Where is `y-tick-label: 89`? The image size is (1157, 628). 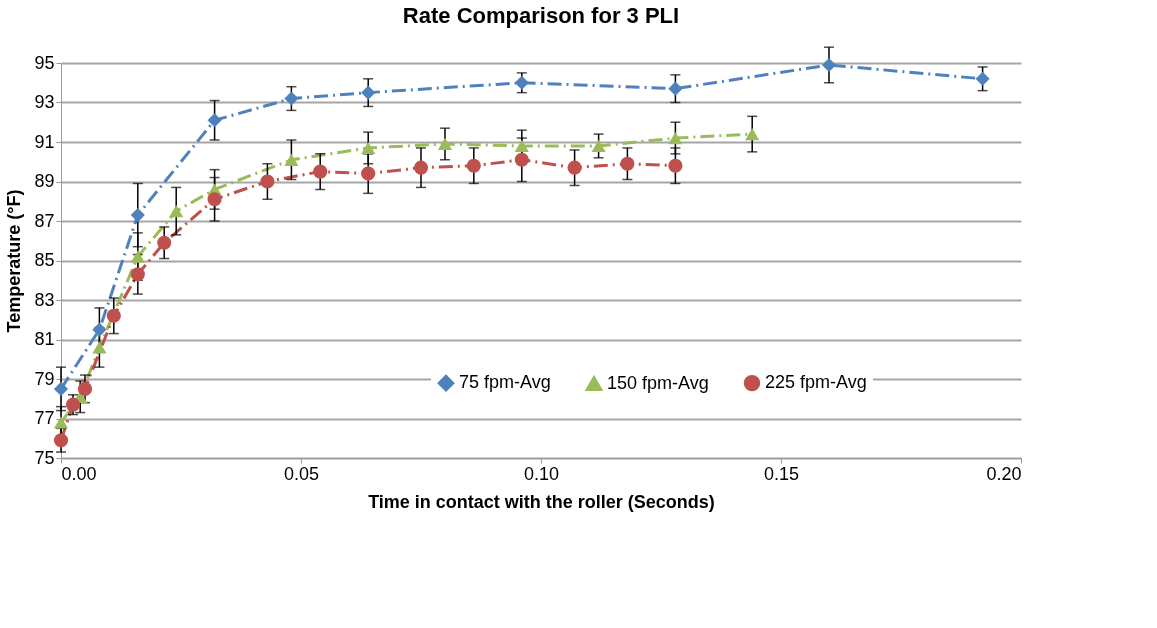 y-tick-label: 89 is located at coordinates (44, 181).